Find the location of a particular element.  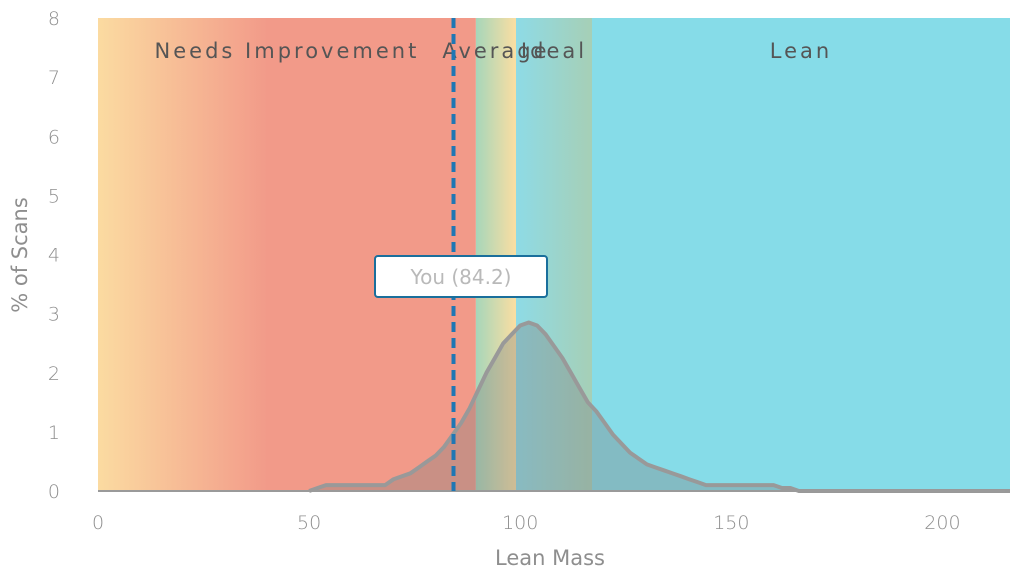

y-tick-label: 1 is located at coordinates (54, 433).